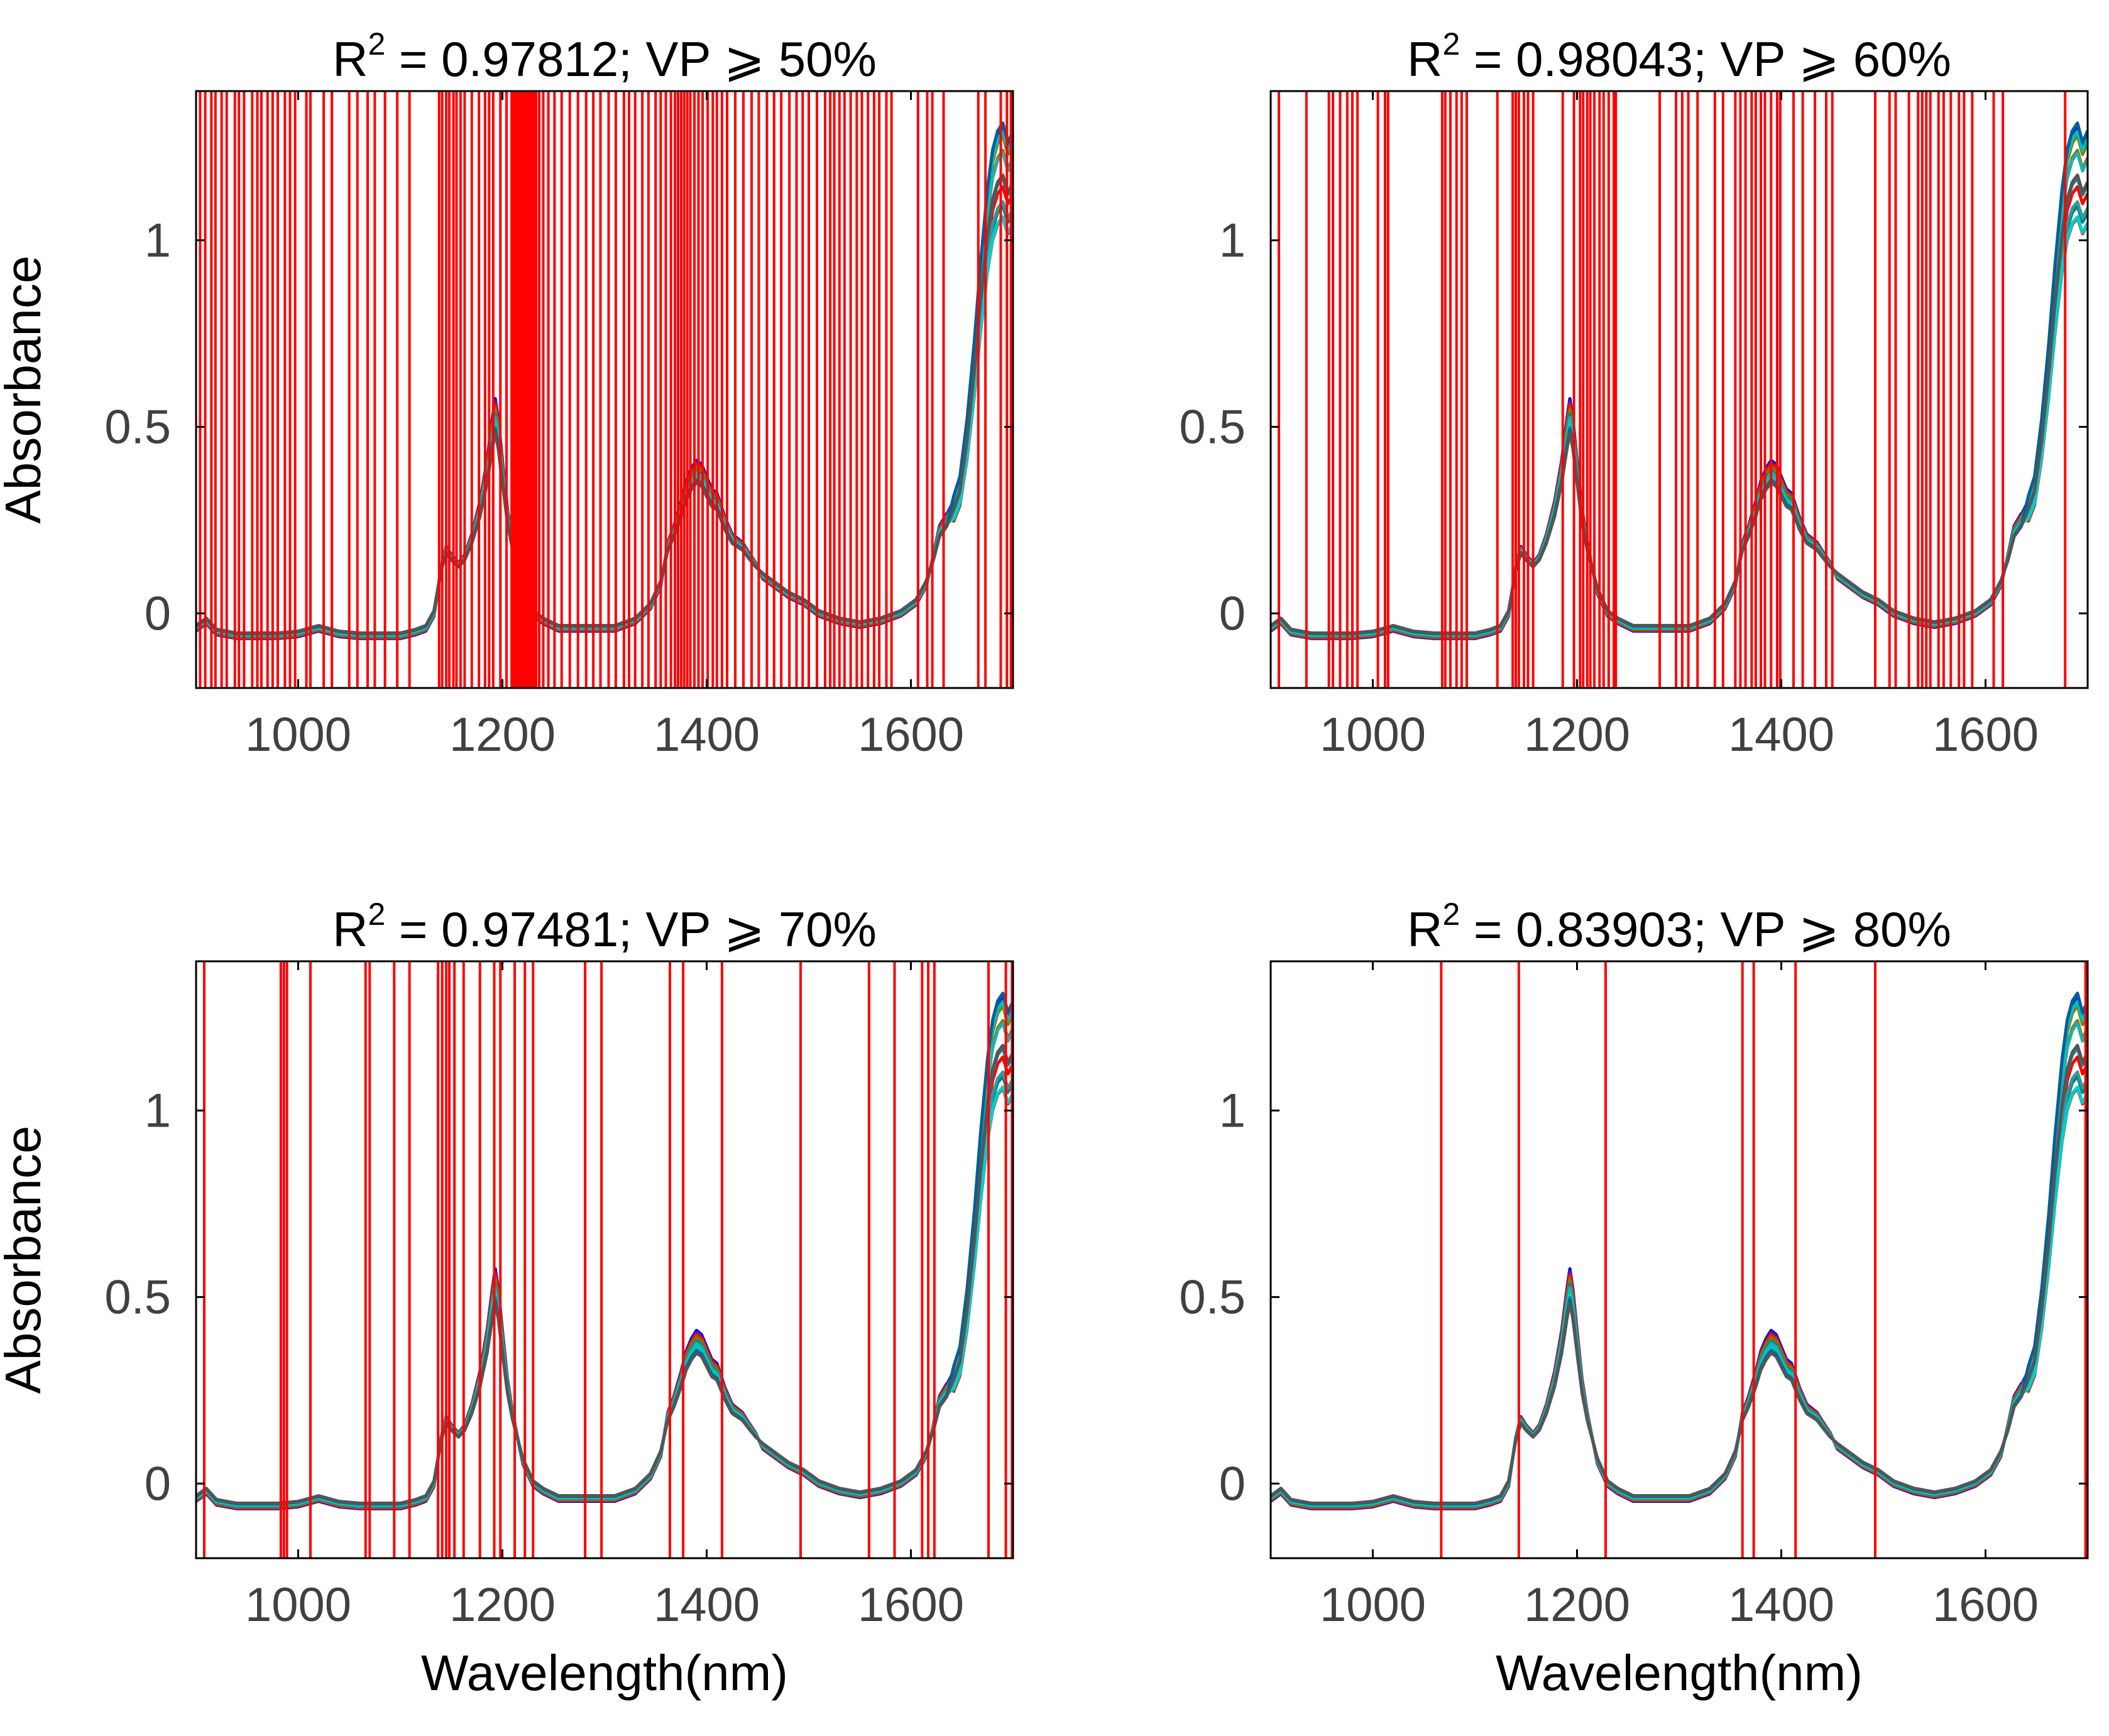 Image resolution: width=2109 pixels, height=1736 pixels. What do you see at coordinates (1679, 927) in the screenshot?
I see `chart-title: R2 = 0.83903; VP ⩾ 80%` at bounding box center [1679, 927].